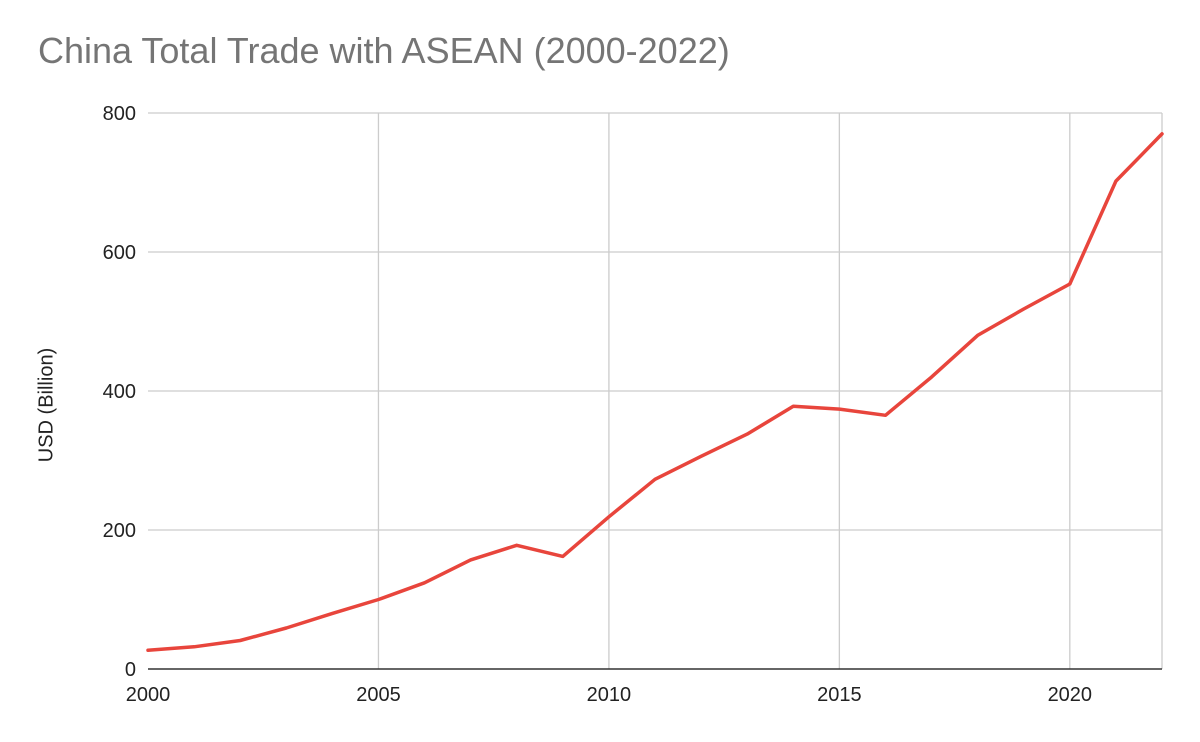 The width and height of the screenshot is (1200, 742). What do you see at coordinates (839, 695) in the screenshot?
I see `x-tick-label: 2015` at bounding box center [839, 695].